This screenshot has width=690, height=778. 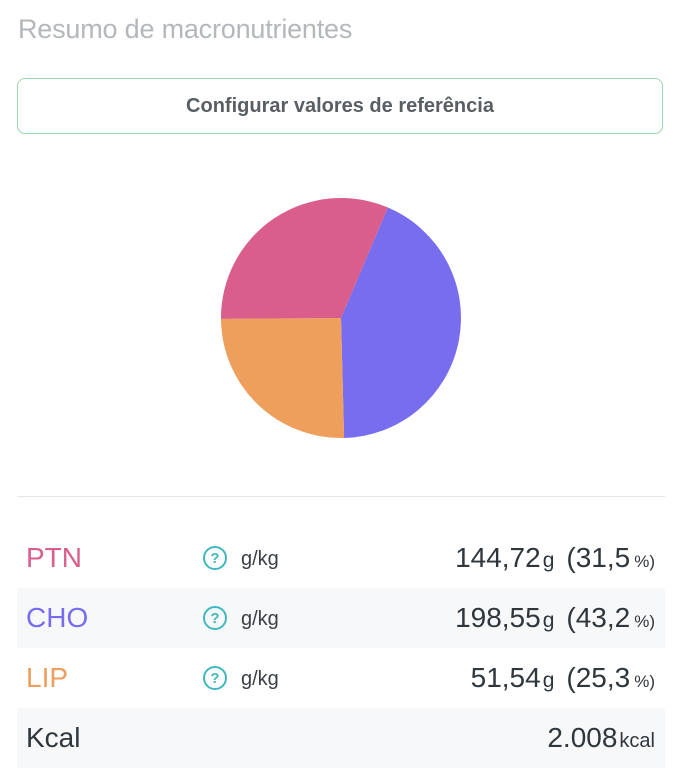 I want to click on macro-value-cho: 198,55 g (43,2%), so click(x=555, y=618).